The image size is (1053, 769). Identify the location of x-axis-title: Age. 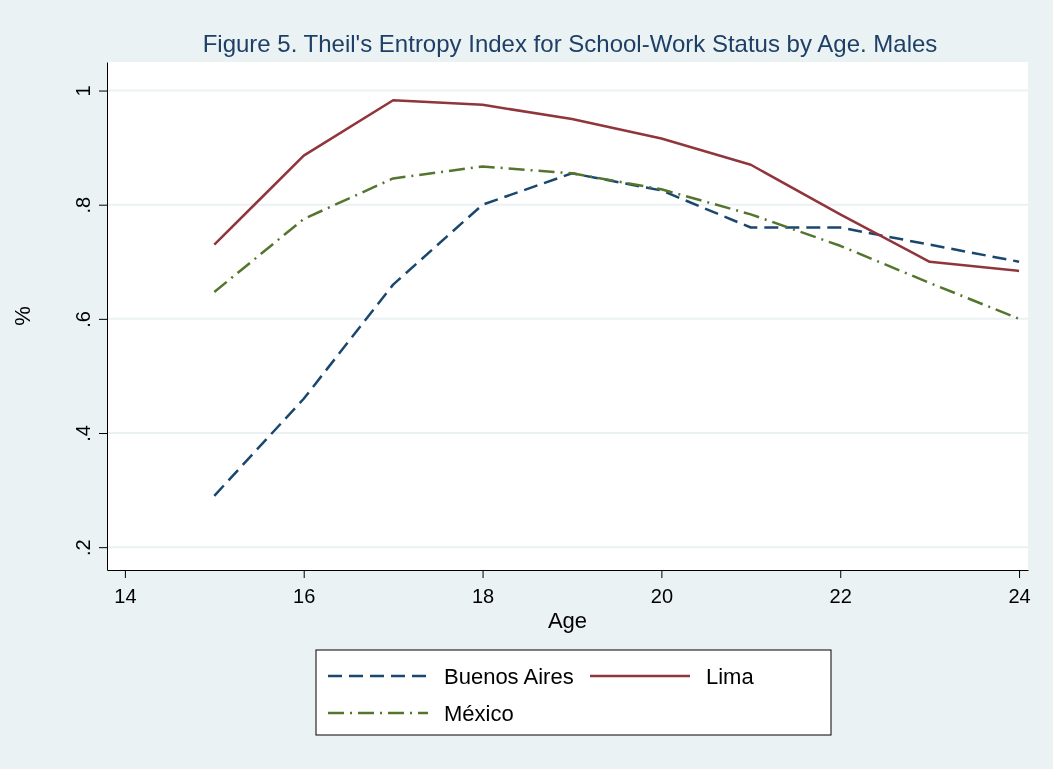
(567, 620).